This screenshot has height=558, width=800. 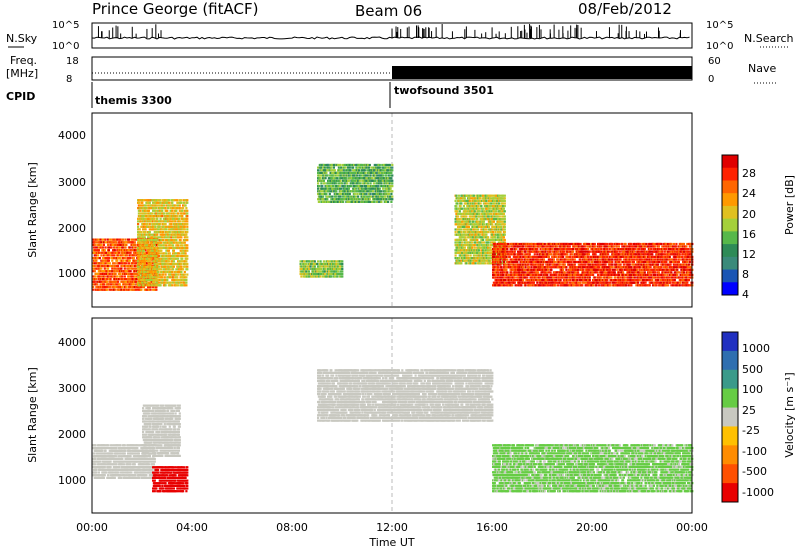 I want to click on nave-label: Nave, so click(x=762, y=68).